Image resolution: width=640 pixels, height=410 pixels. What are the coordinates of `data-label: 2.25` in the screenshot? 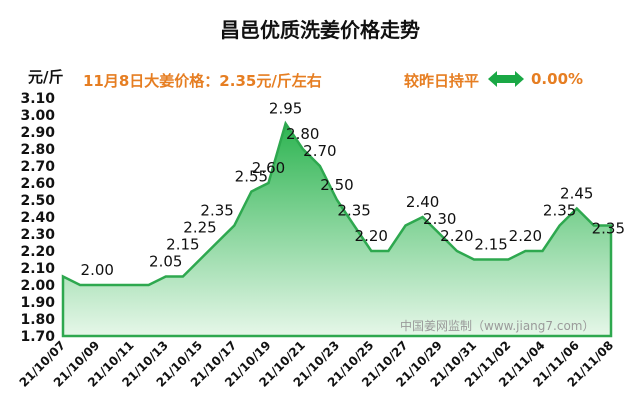 It's located at (199, 228).